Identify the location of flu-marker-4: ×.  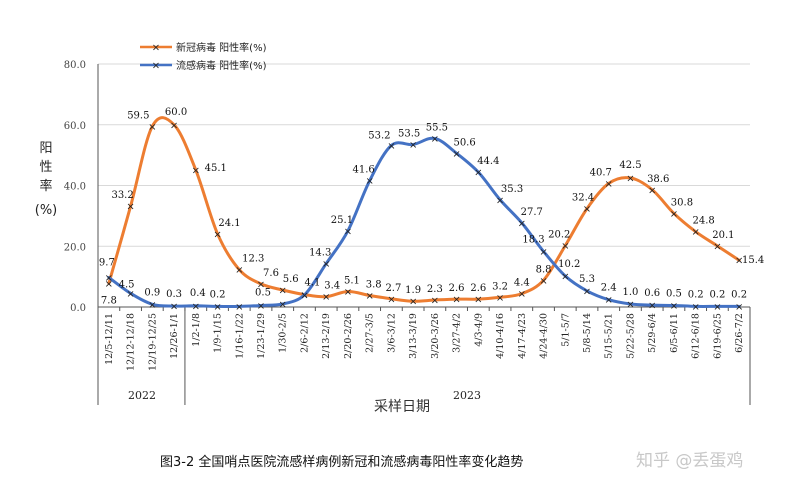
(196, 306).